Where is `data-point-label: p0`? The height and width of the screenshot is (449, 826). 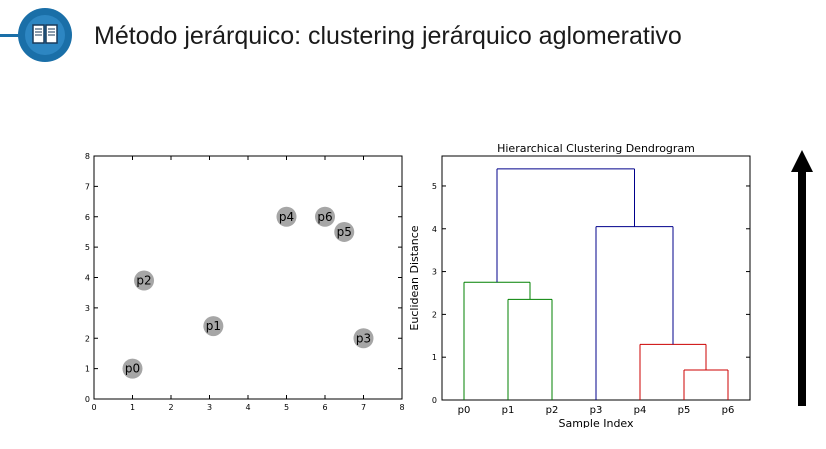
data-point-label: p0 is located at coordinates (132, 369).